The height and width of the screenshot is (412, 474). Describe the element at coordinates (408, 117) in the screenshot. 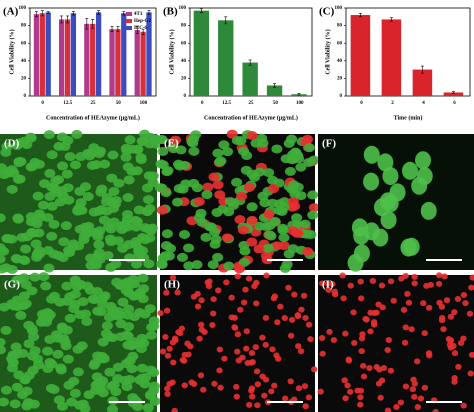

I see `x-axis-label: Time (min)` at that location.